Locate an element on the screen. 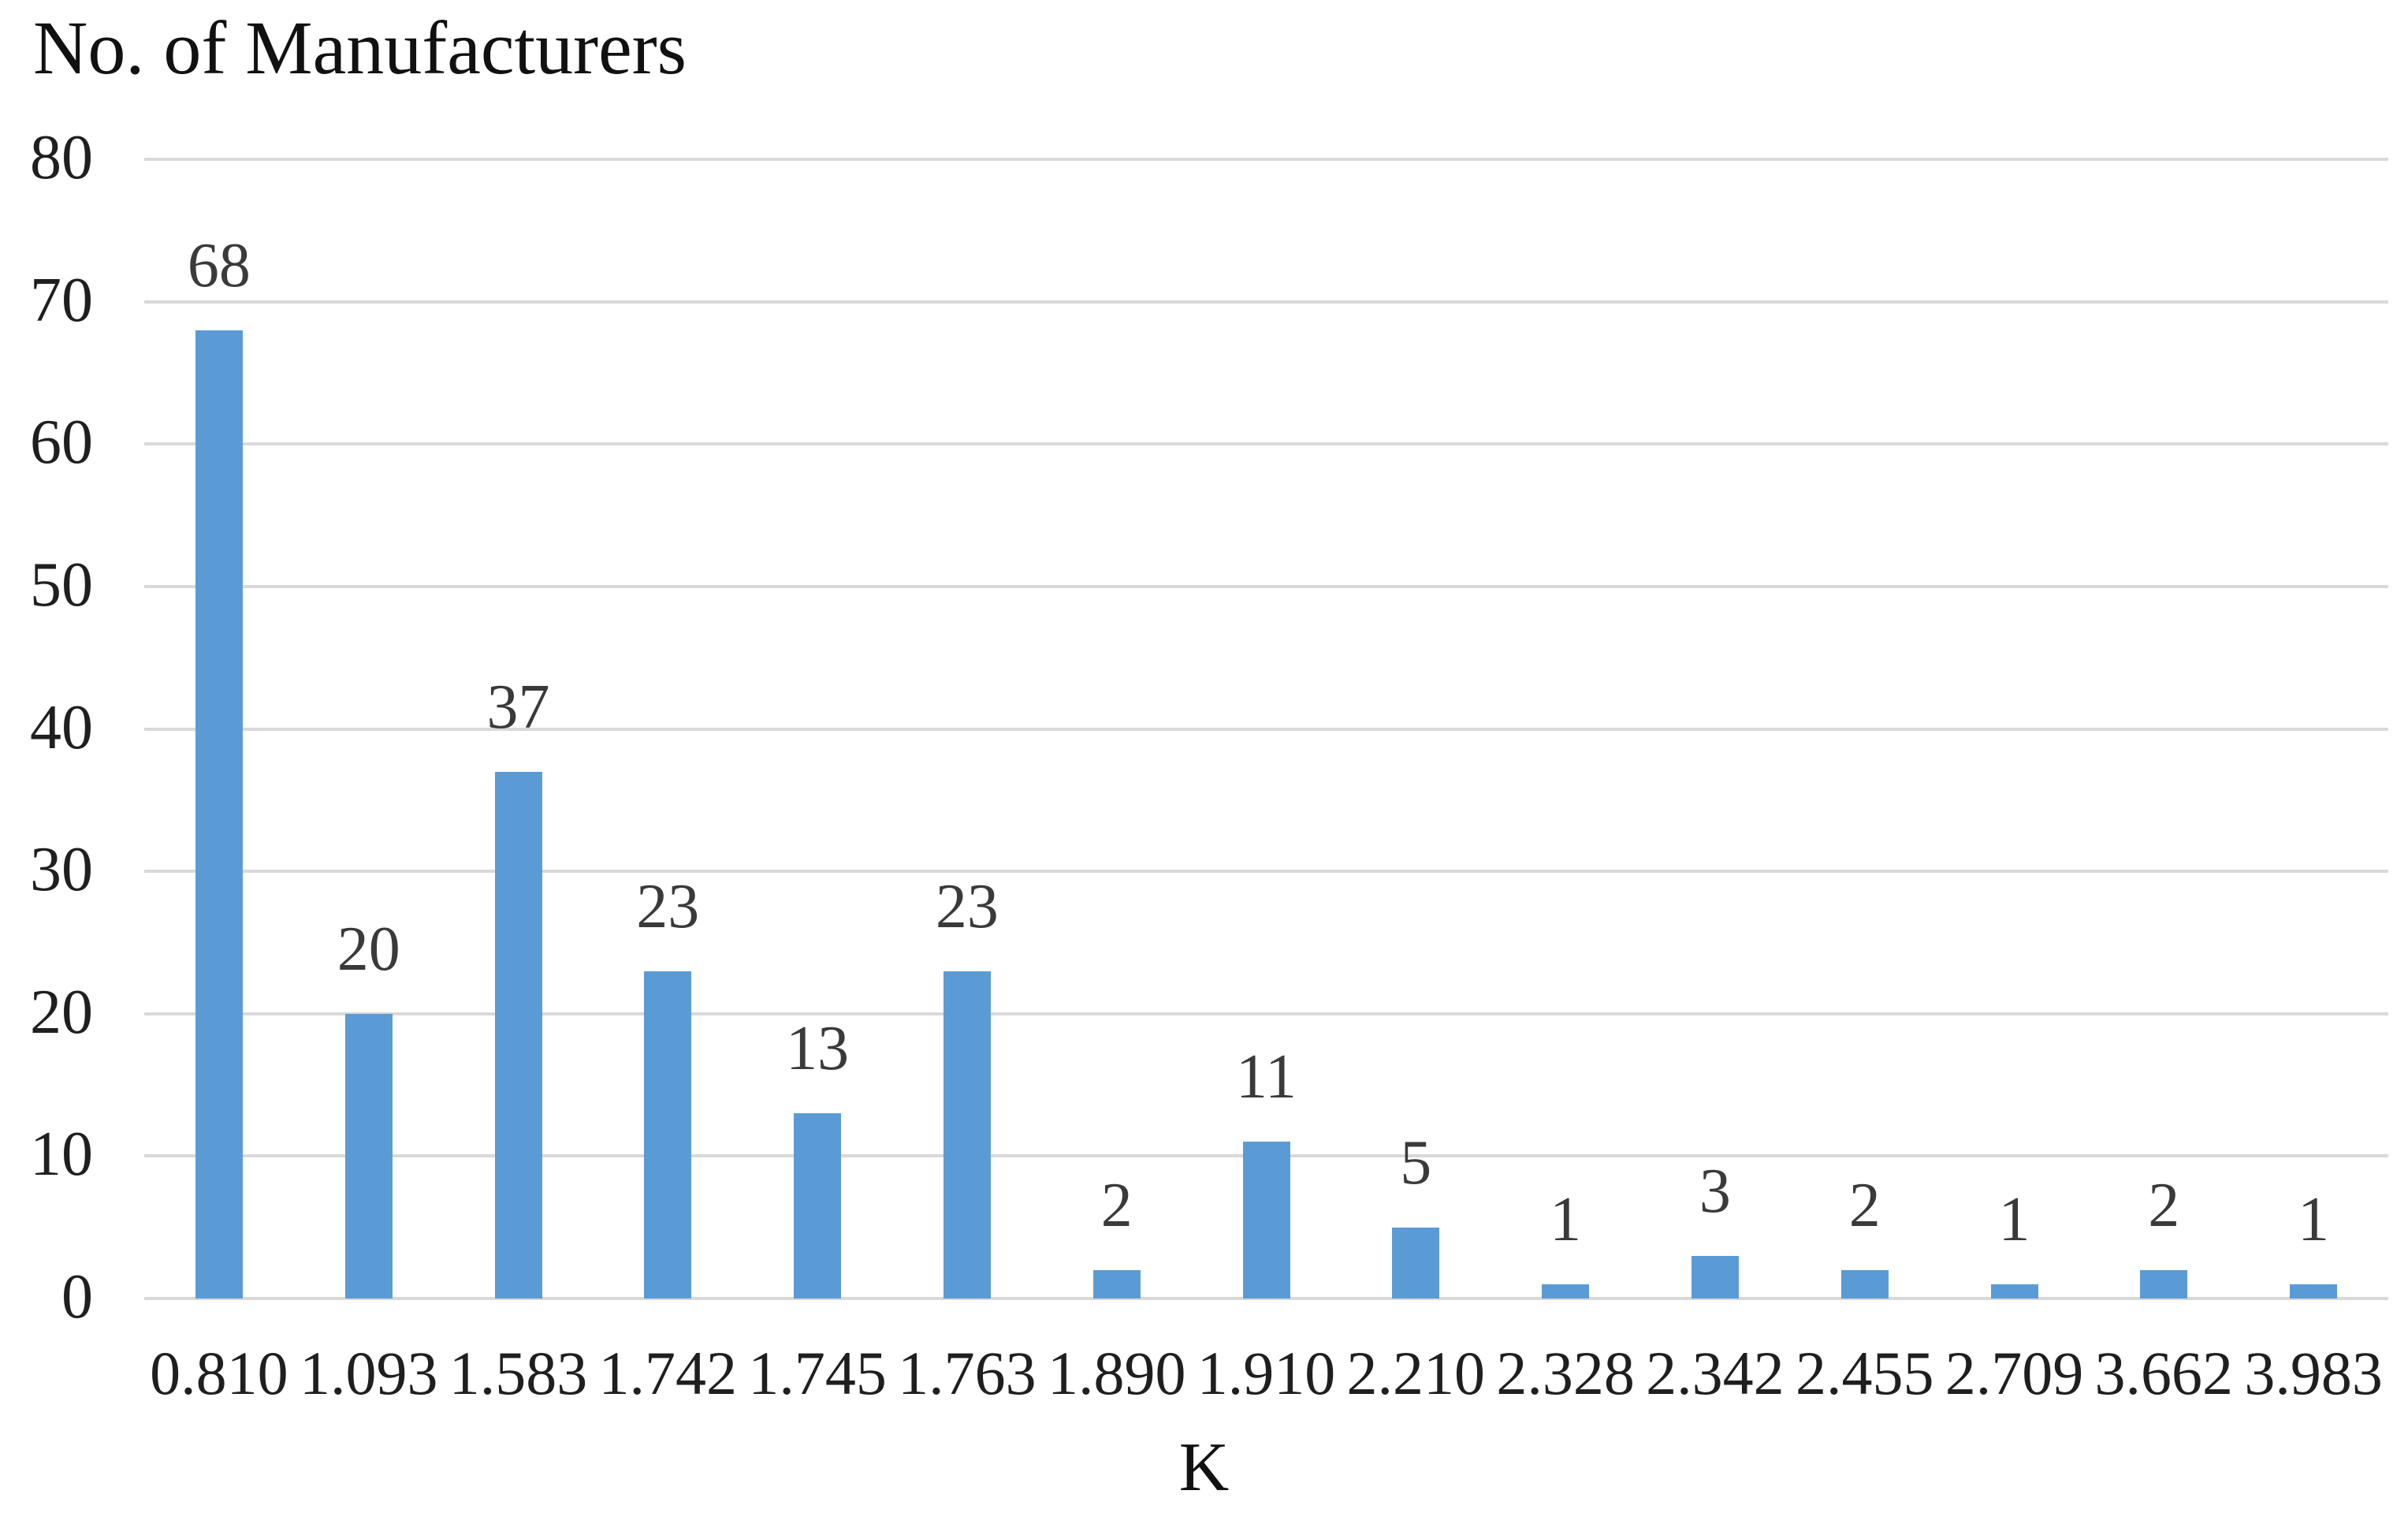  x-tick-label: 1.763 is located at coordinates (967, 1373).